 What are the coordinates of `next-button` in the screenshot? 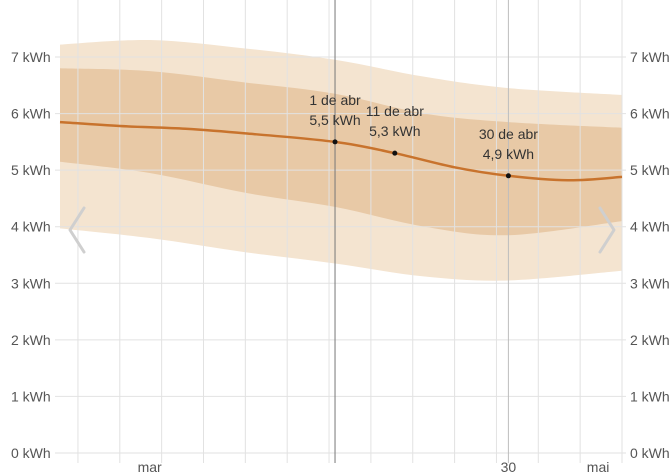 It's located at (607, 230).